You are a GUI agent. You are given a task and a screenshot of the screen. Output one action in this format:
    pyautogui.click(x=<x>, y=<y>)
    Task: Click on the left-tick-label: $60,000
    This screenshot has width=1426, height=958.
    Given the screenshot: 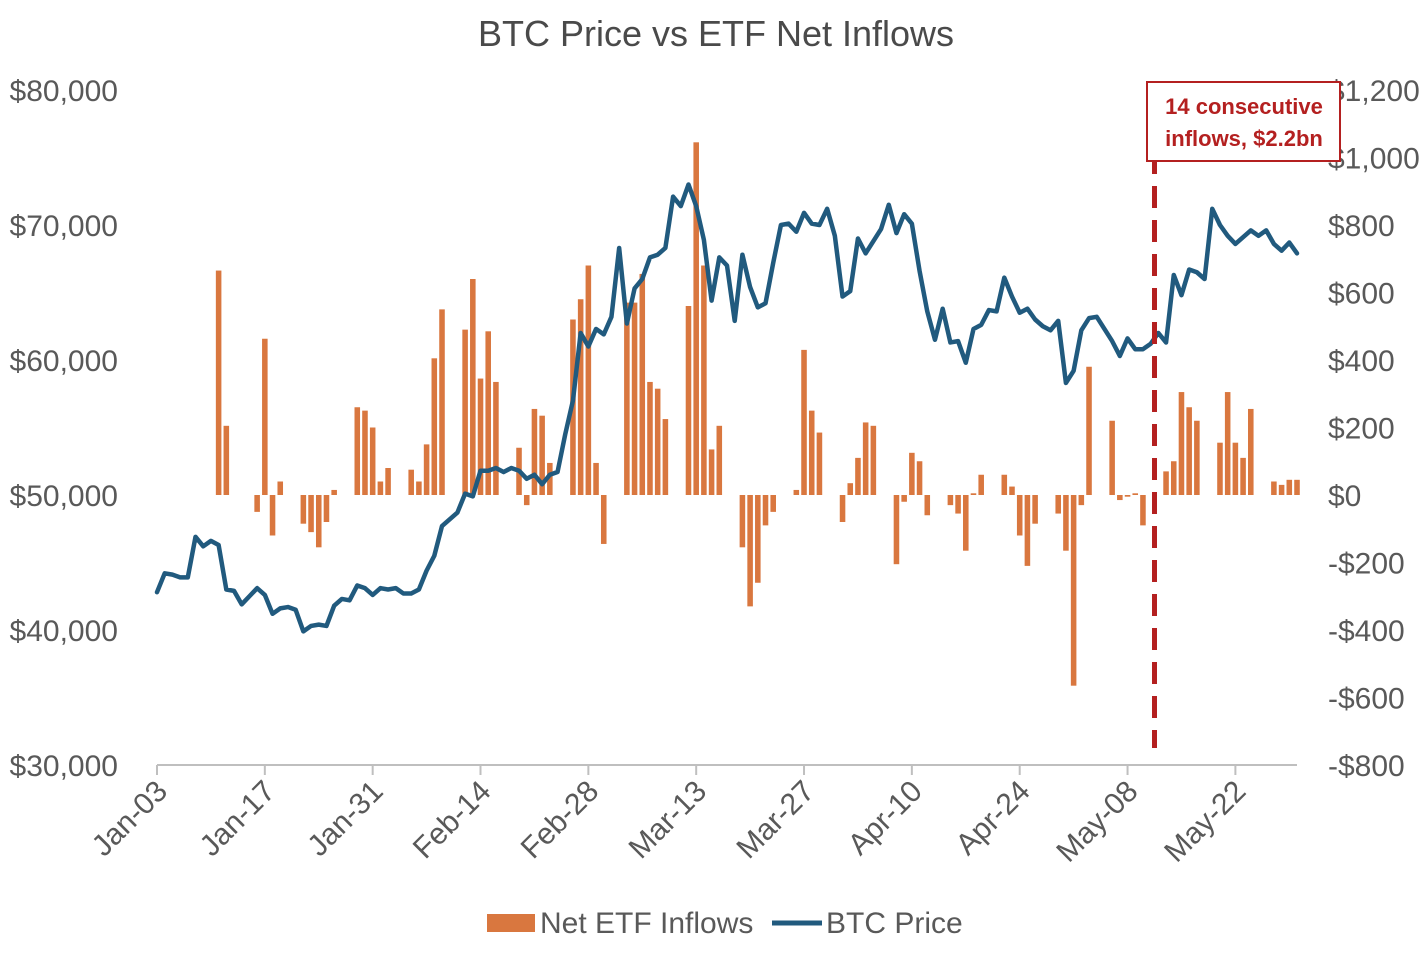 What is the action you would take?
    pyautogui.click(x=64, y=361)
    